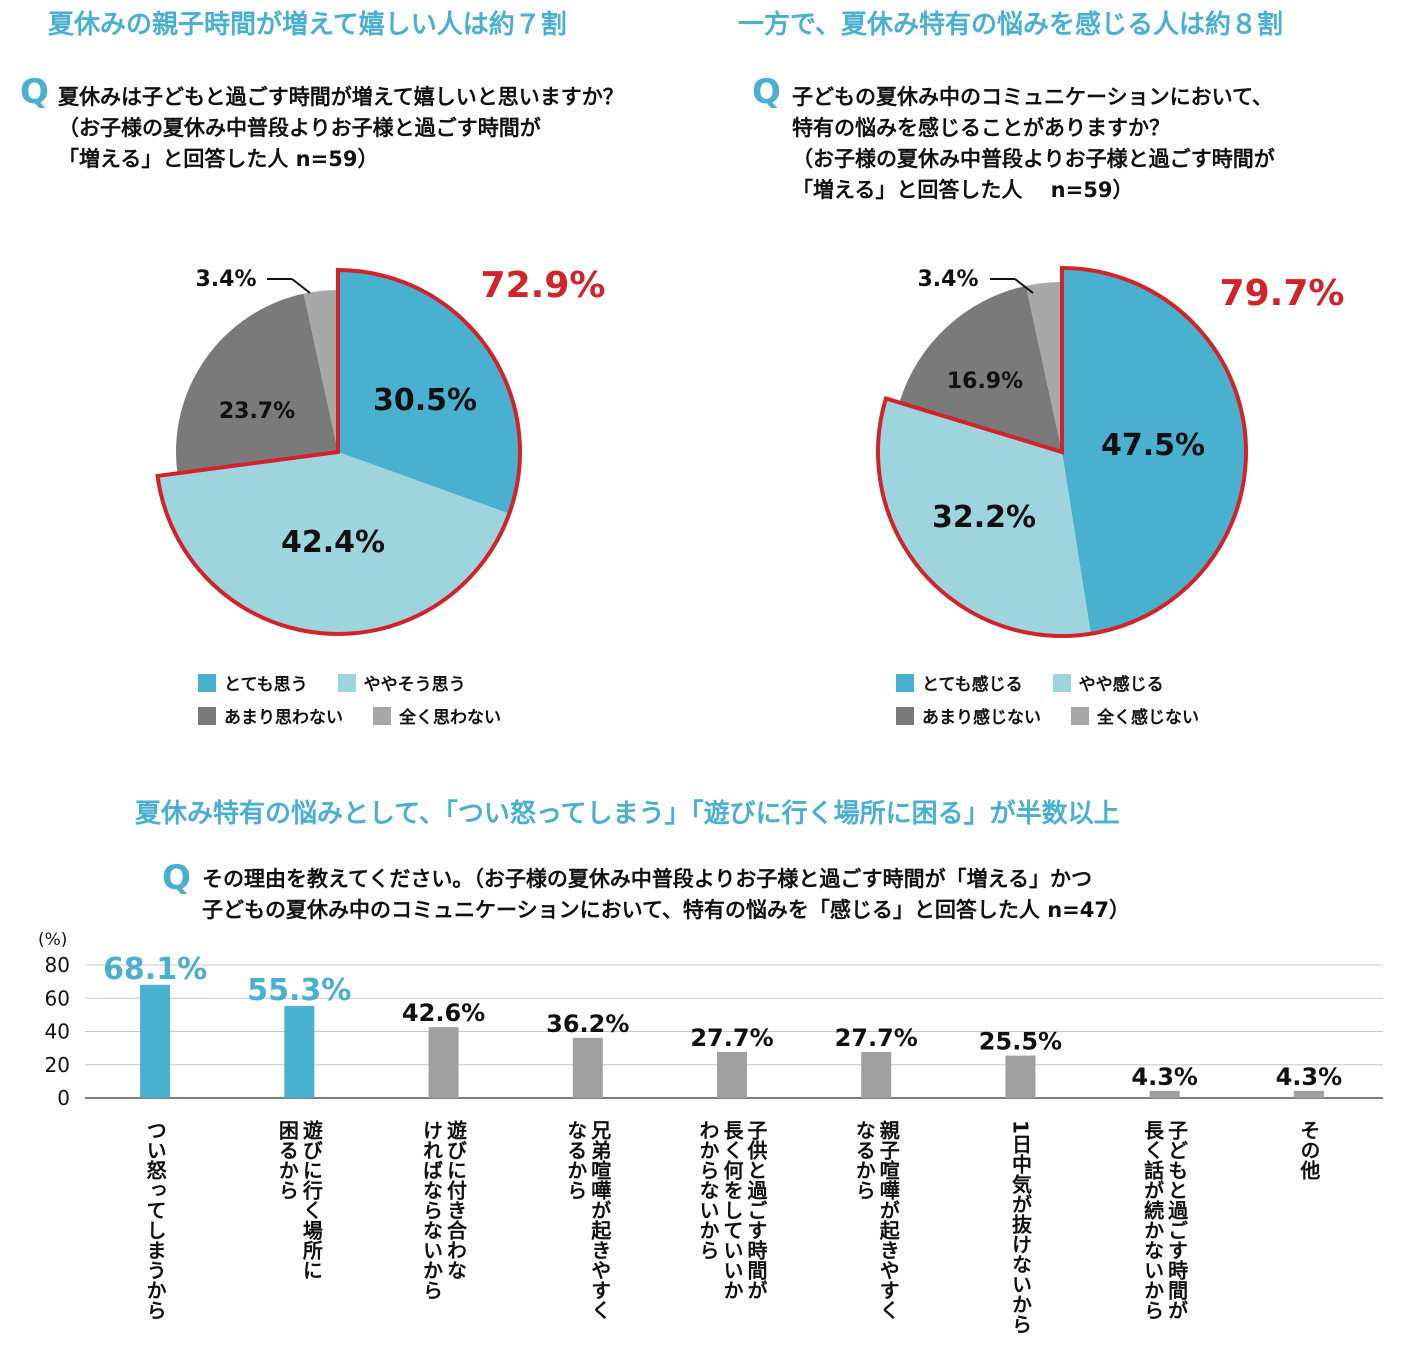 The width and height of the screenshot is (1421, 1350). Describe the element at coordinates (155, 969) in the screenshot. I see `bar-value-label: 68.1%` at that location.